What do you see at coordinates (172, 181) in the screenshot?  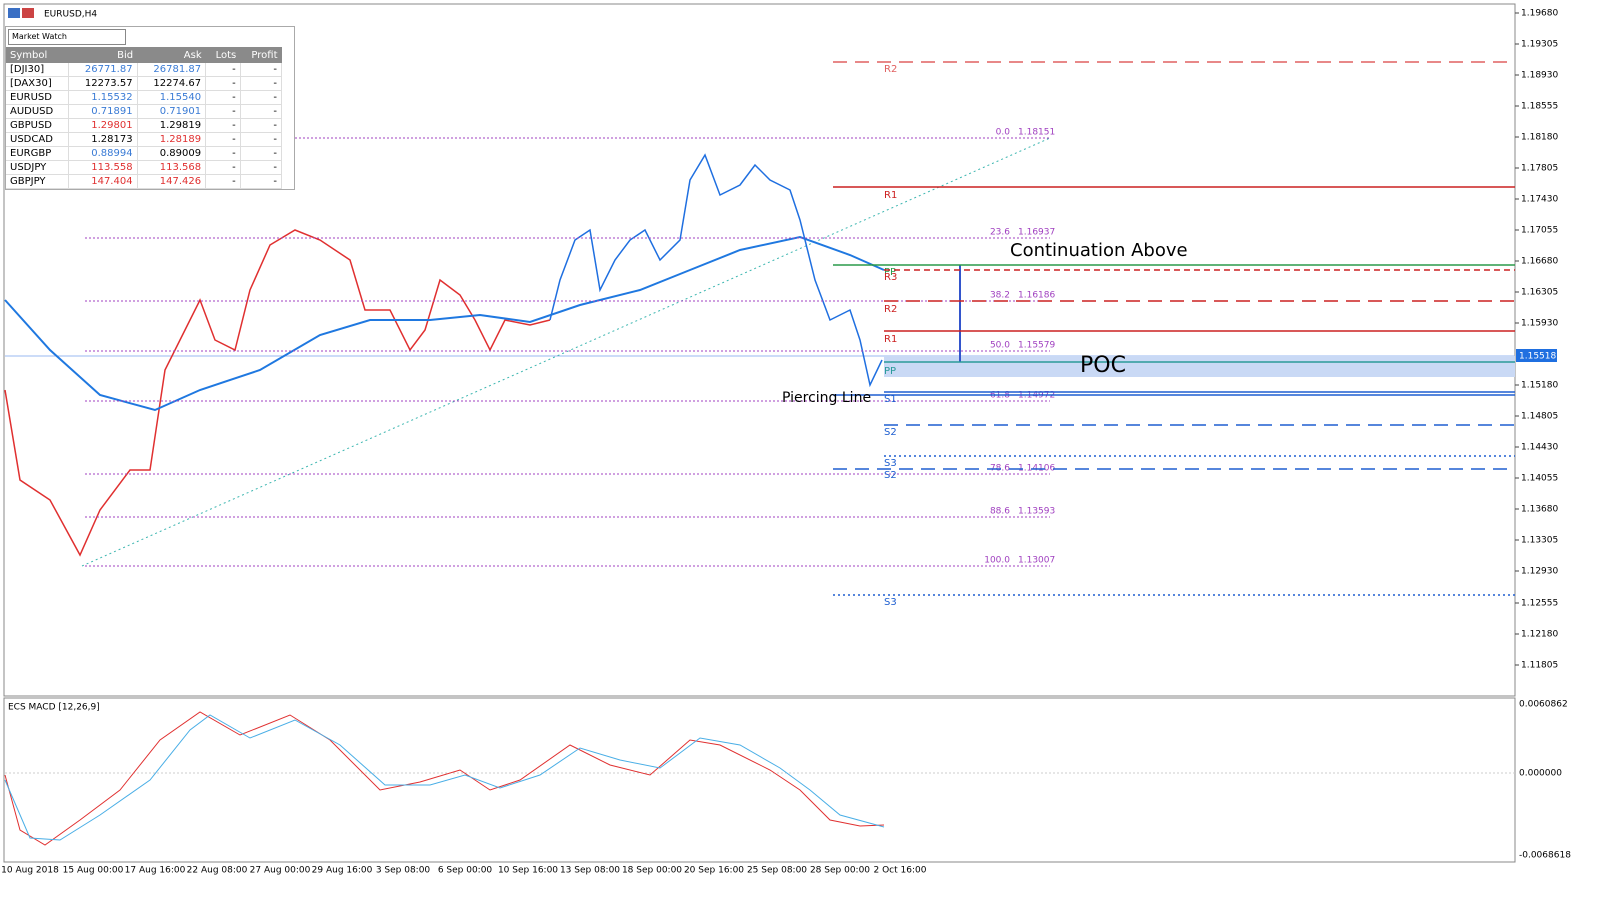 I see `ask: 147.426` at bounding box center [172, 181].